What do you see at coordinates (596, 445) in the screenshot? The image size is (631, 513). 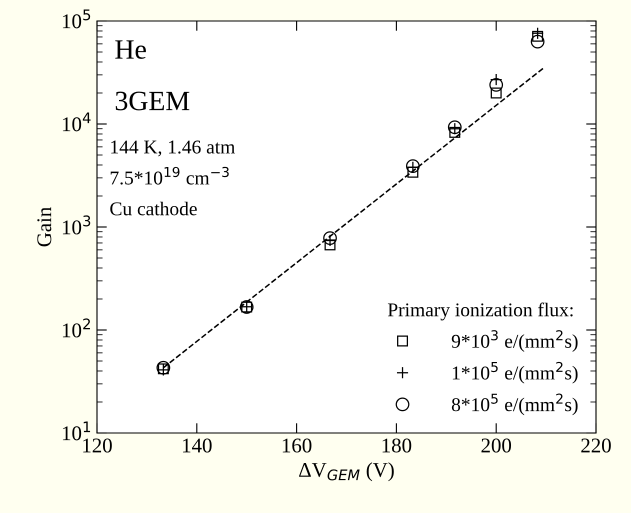 I see `x-tick-label: 220` at bounding box center [596, 445].